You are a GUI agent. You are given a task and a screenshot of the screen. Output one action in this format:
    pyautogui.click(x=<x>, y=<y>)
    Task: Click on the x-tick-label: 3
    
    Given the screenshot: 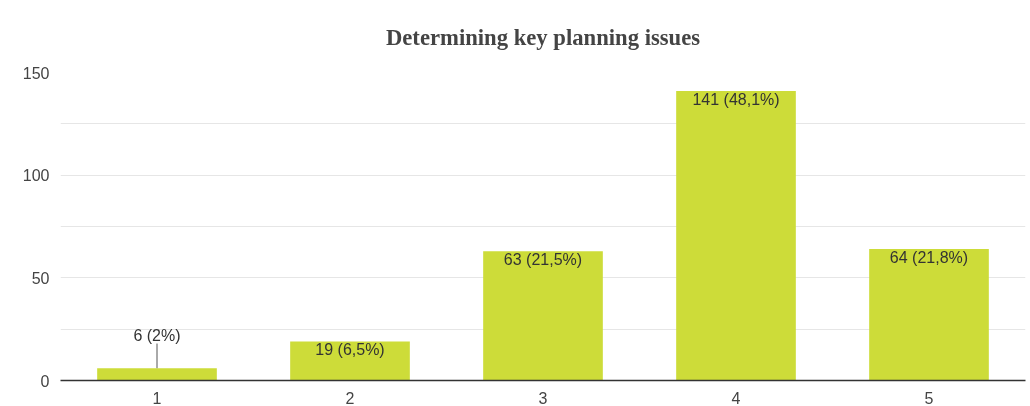 What is the action you would take?
    pyautogui.click(x=543, y=397)
    